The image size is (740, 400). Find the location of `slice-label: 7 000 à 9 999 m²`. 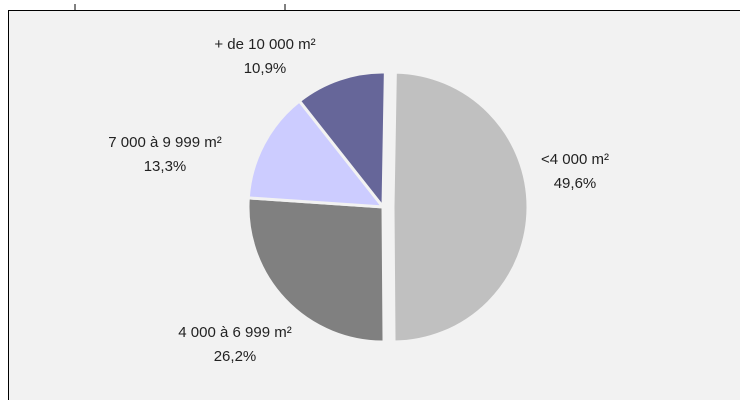

slice-label: 7 000 à 9 999 m² is located at coordinates (164, 142).